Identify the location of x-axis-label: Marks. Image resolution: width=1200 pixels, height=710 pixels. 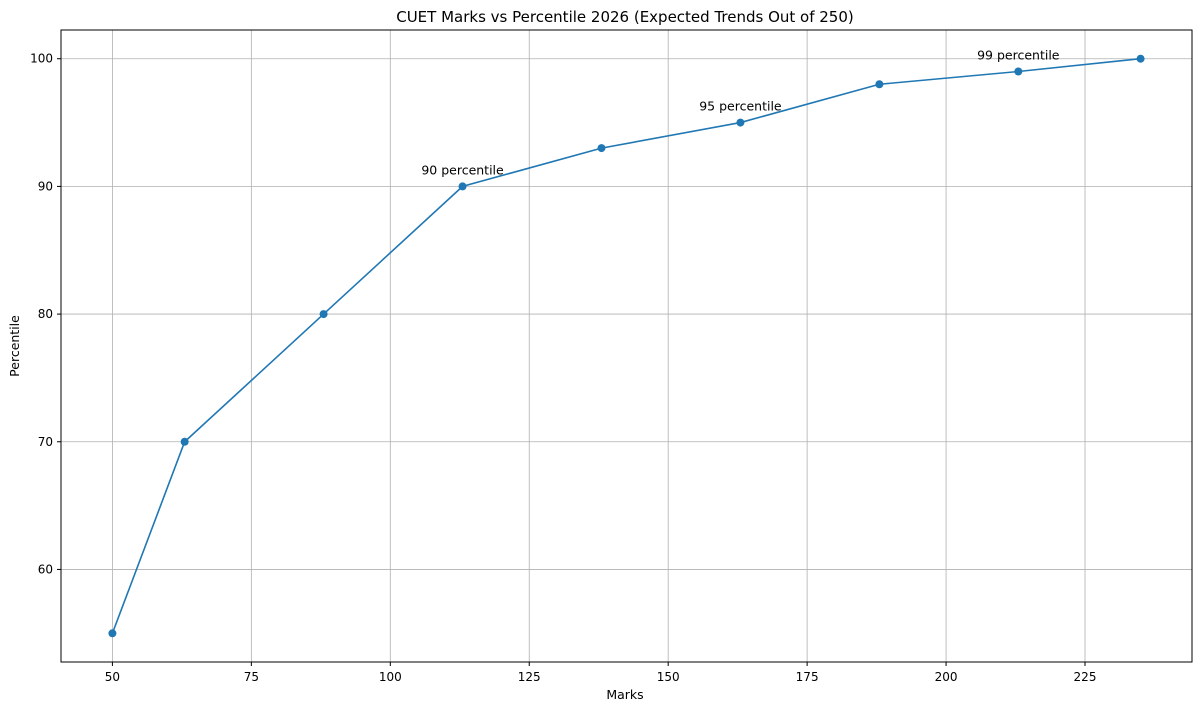
(624, 694).